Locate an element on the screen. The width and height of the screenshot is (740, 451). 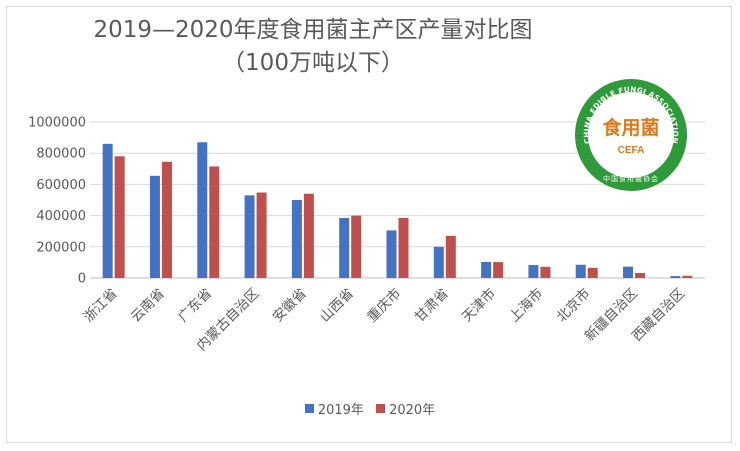
x-tick-label: 上海市 is located at coordinates (526, 305).